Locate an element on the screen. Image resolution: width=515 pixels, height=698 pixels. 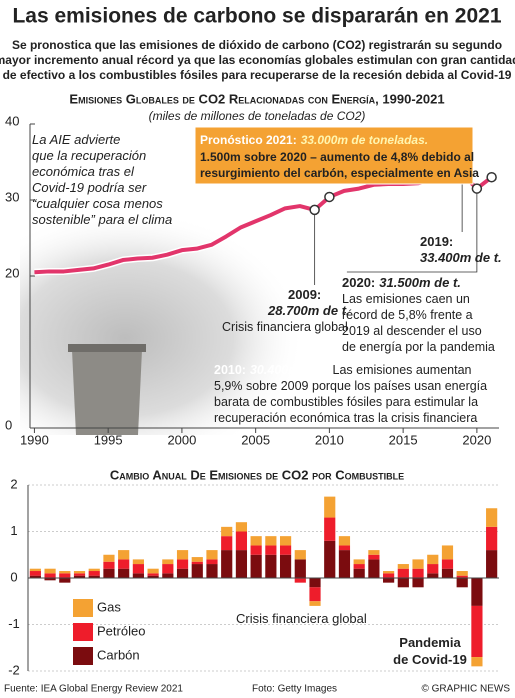
y-tick-label: 2 is located at coordinates (13, 483).